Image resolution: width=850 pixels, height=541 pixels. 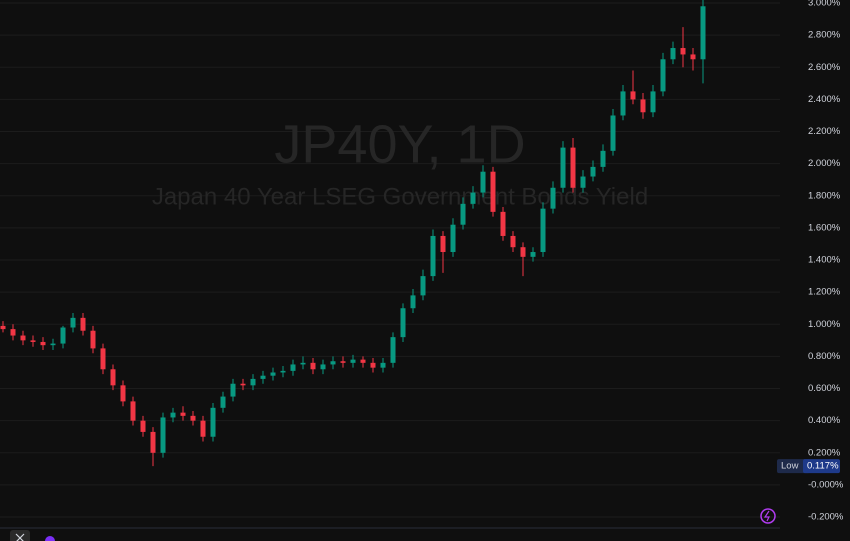 What do you see at coordinates (824, 99) in the screenshot?
I see `y-tick-label: 2.400%` at bounding box center [824, 99].